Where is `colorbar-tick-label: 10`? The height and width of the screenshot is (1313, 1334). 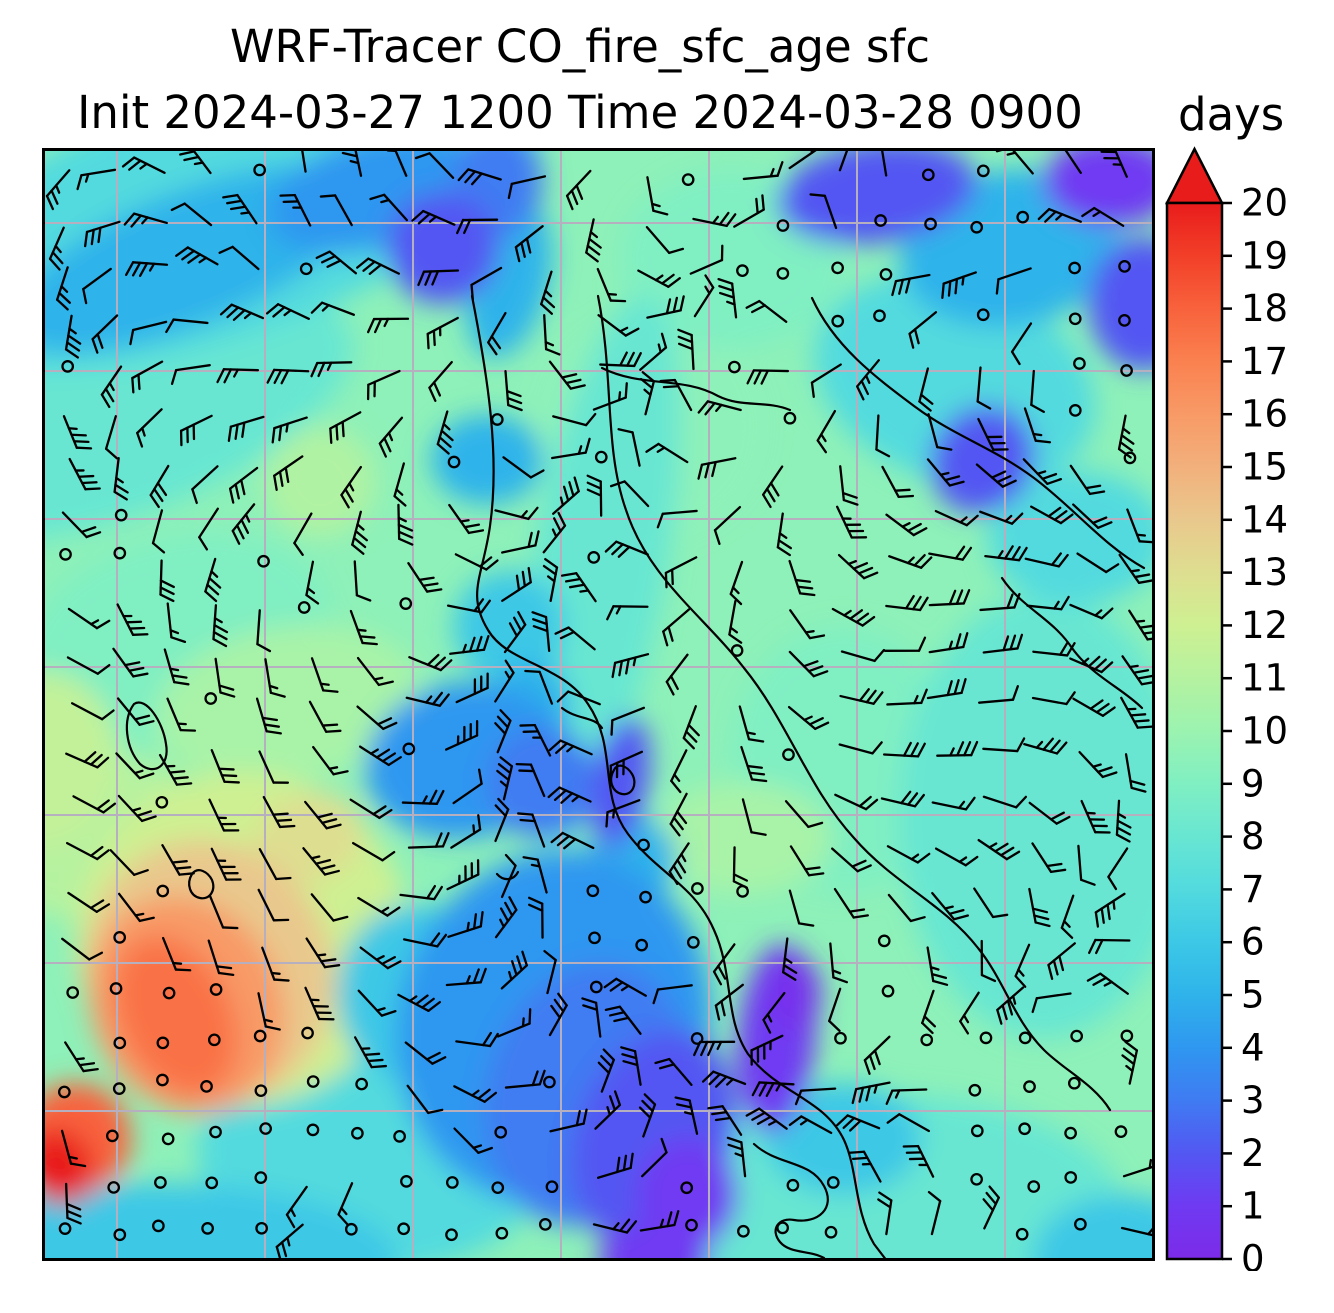 colorbar-tick-label: 10 is located at coordinates (1264, 731).